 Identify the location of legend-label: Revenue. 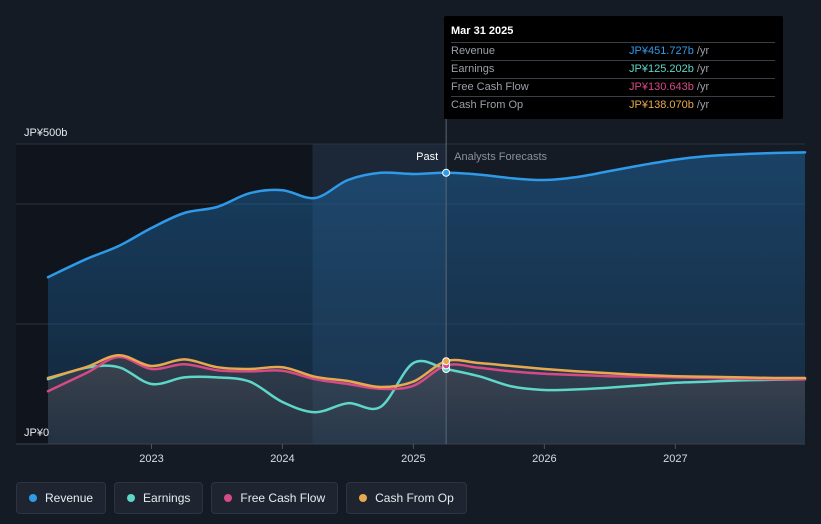
(69, 498).